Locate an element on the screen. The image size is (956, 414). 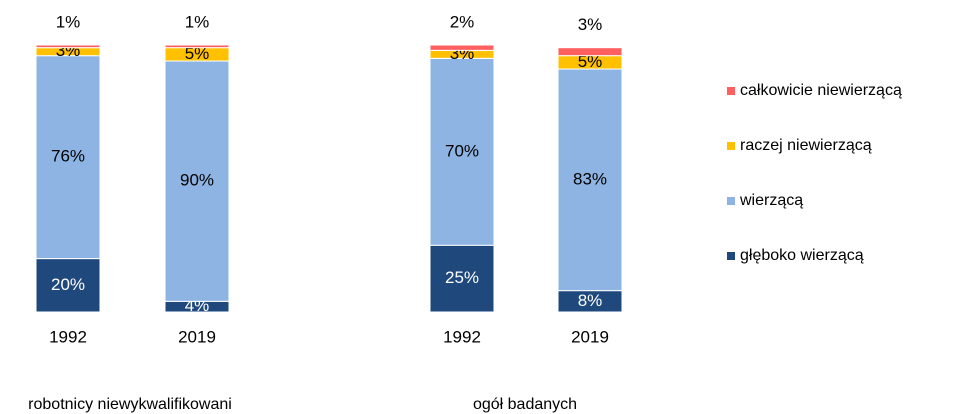
data-label: 8% is located at coordinates (590, 300).